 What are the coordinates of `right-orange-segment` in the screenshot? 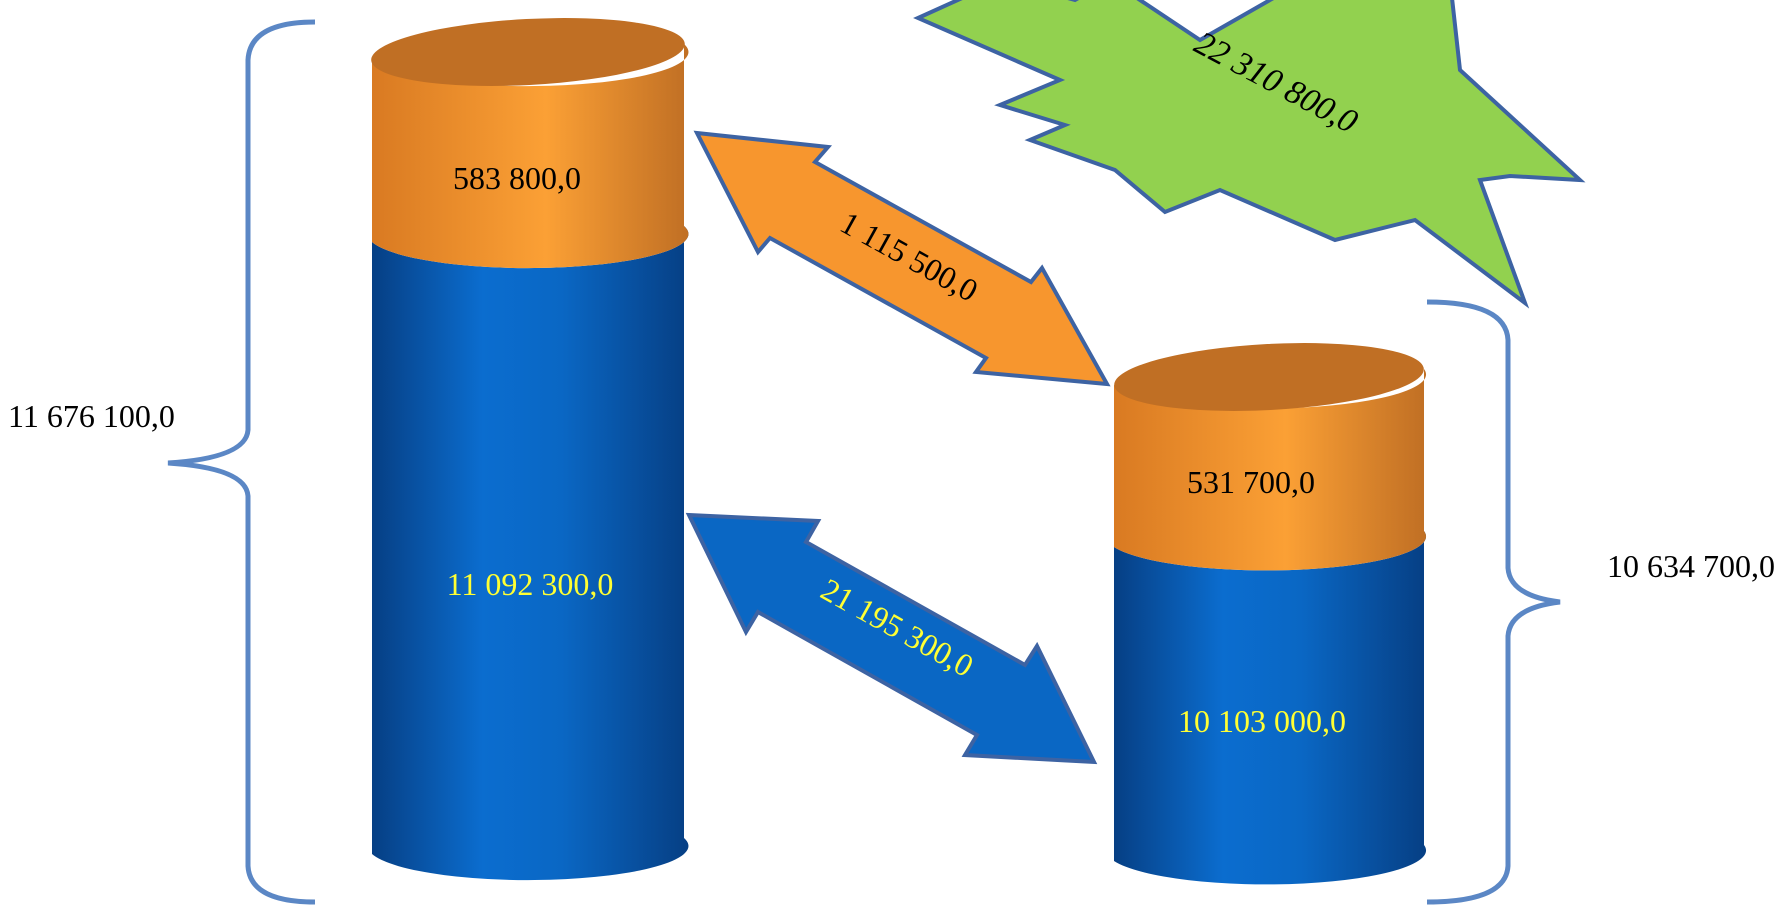 It's located at (1270, 470).